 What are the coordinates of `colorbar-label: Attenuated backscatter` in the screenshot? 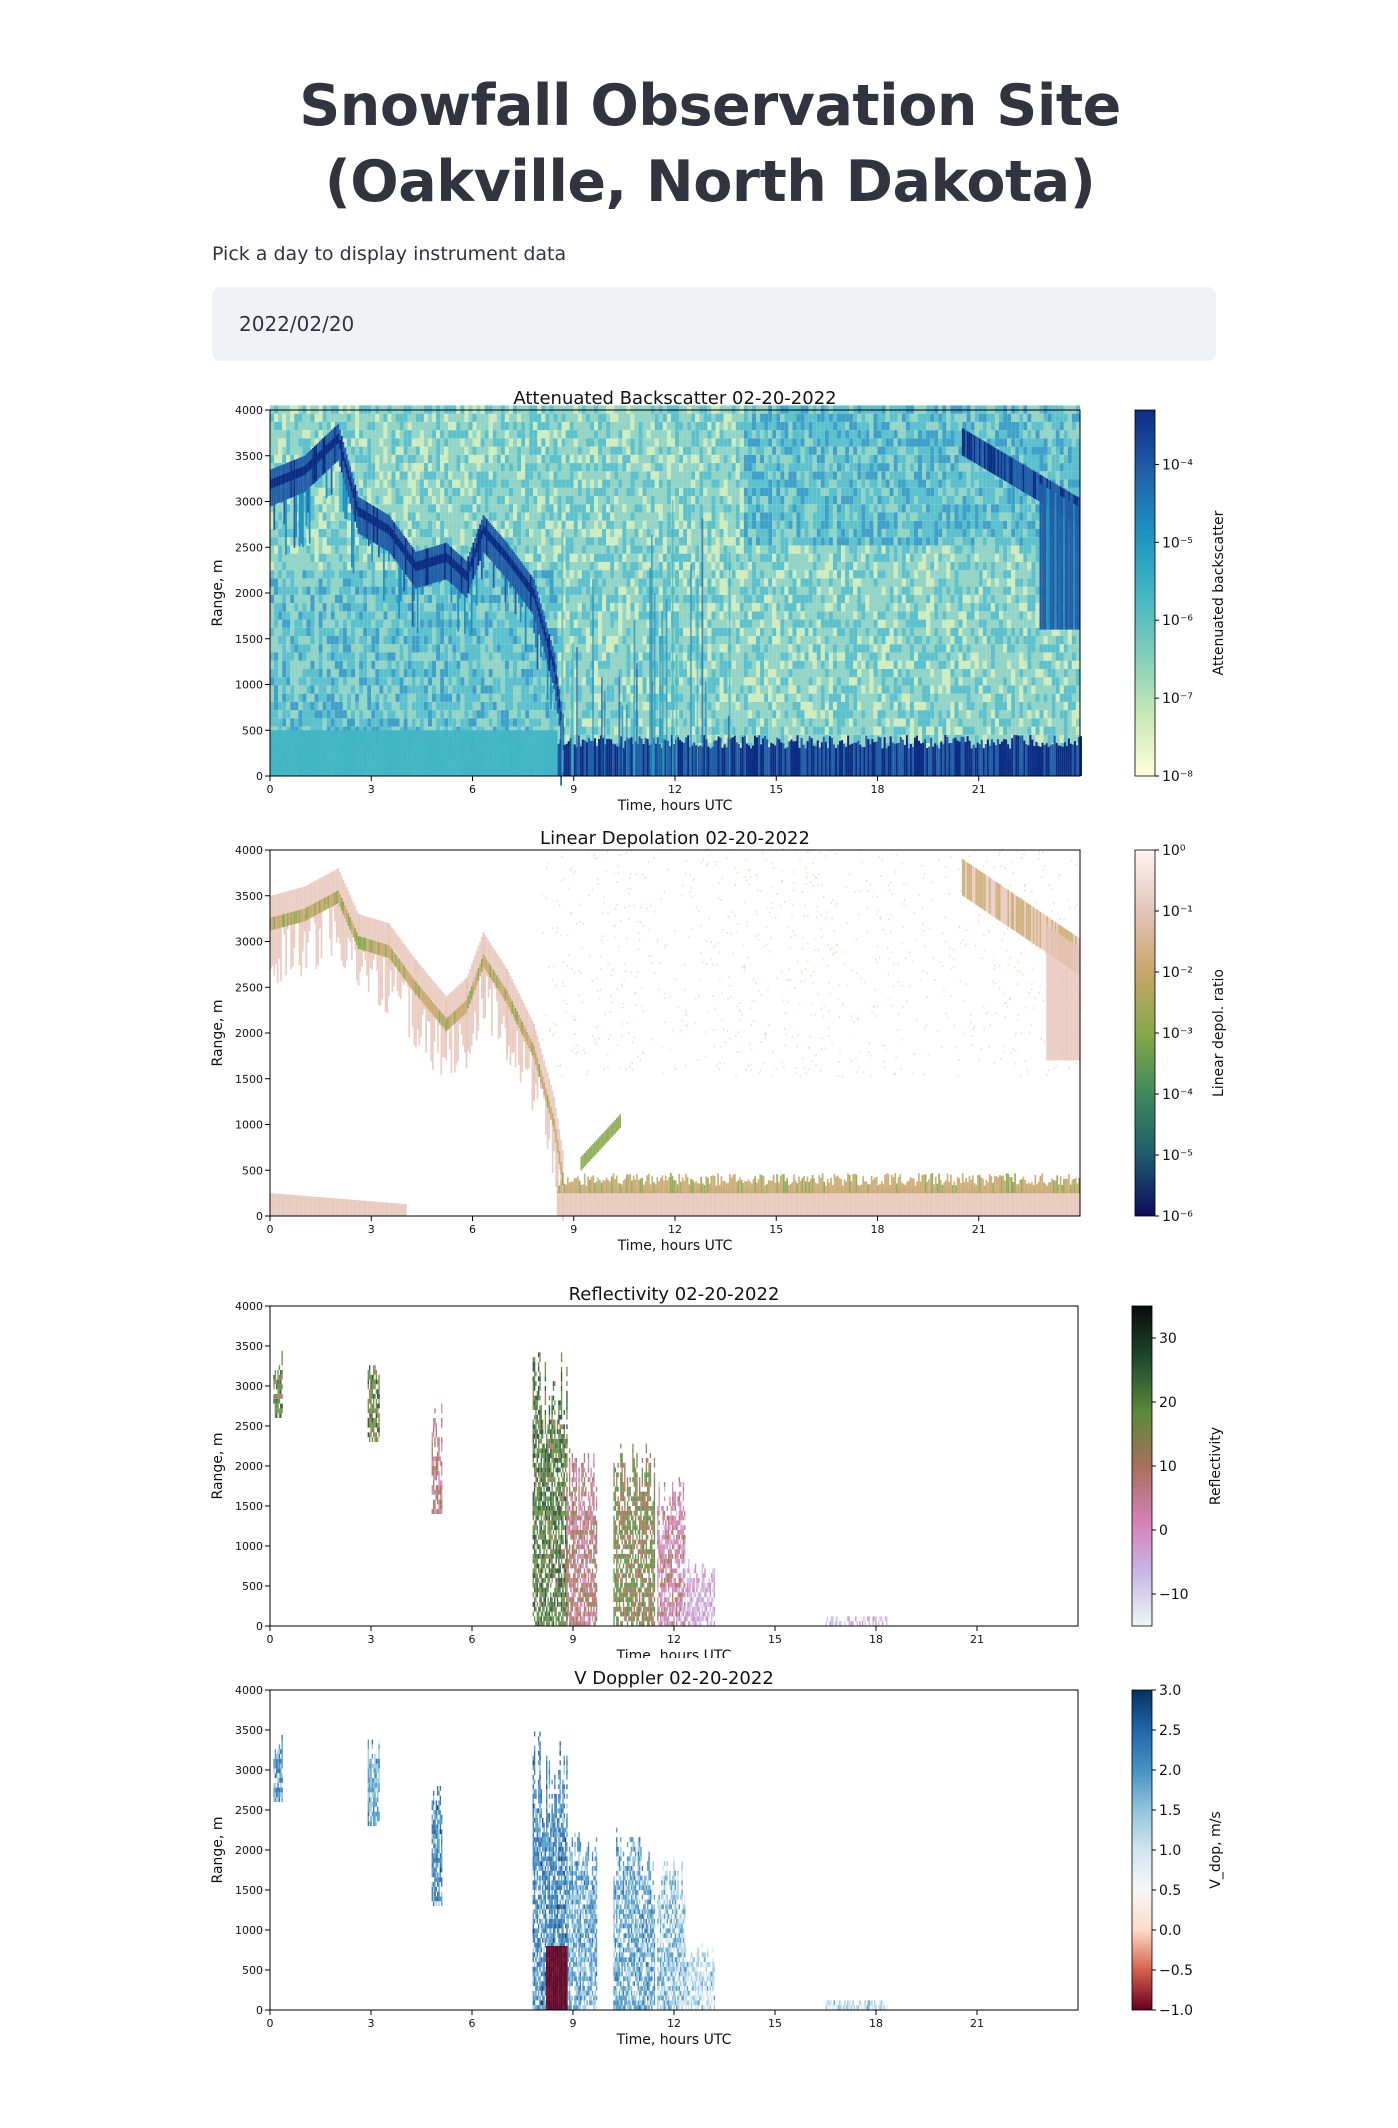 It's located at (1219, 592).